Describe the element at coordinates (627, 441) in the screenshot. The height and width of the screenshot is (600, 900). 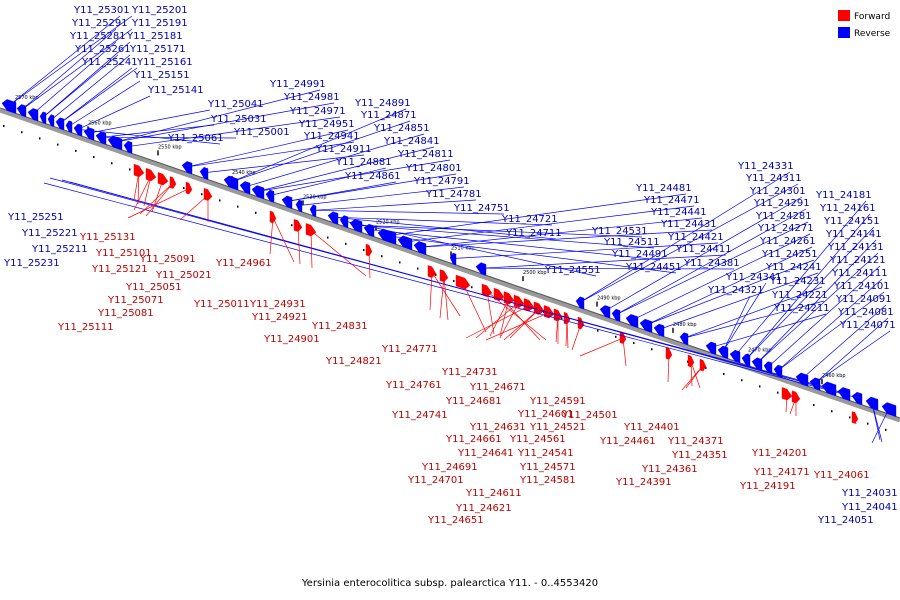
I see `forward-gene-label: Y11_24461` at that location.